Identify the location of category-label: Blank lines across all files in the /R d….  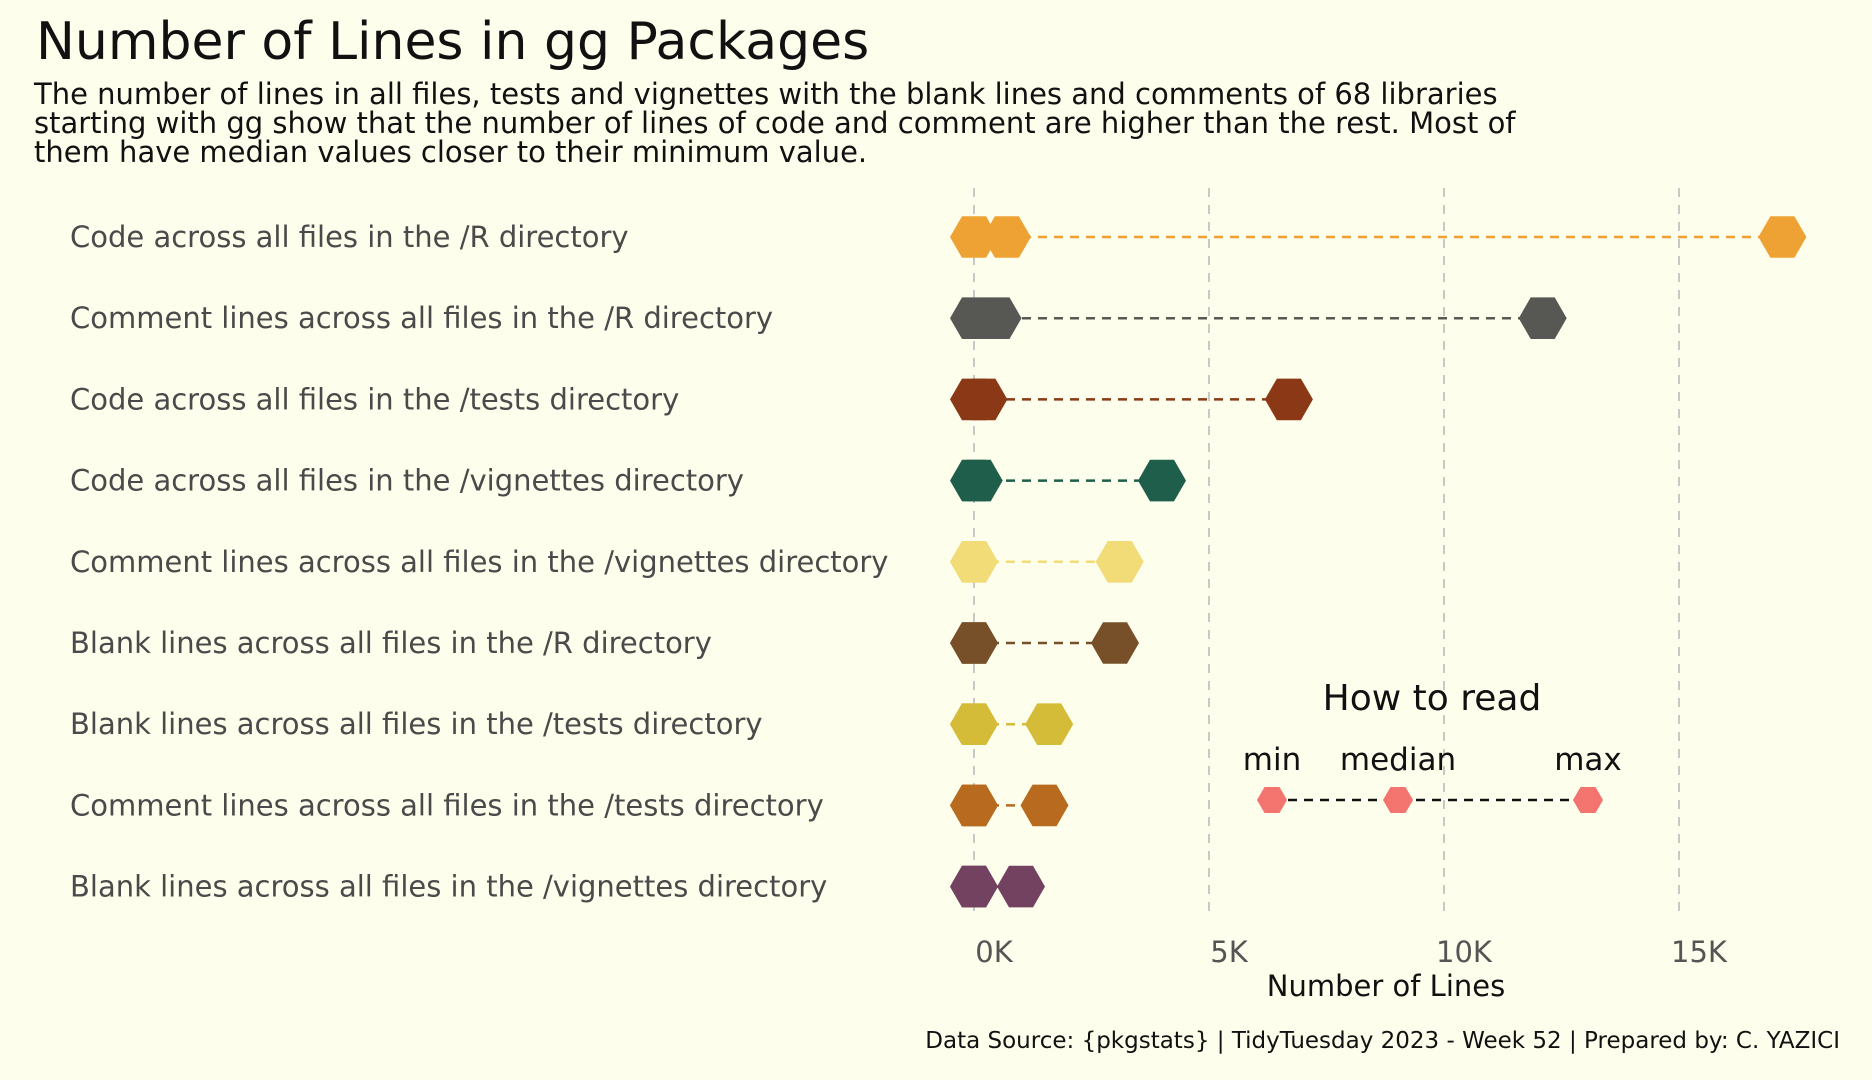
(391, 643).